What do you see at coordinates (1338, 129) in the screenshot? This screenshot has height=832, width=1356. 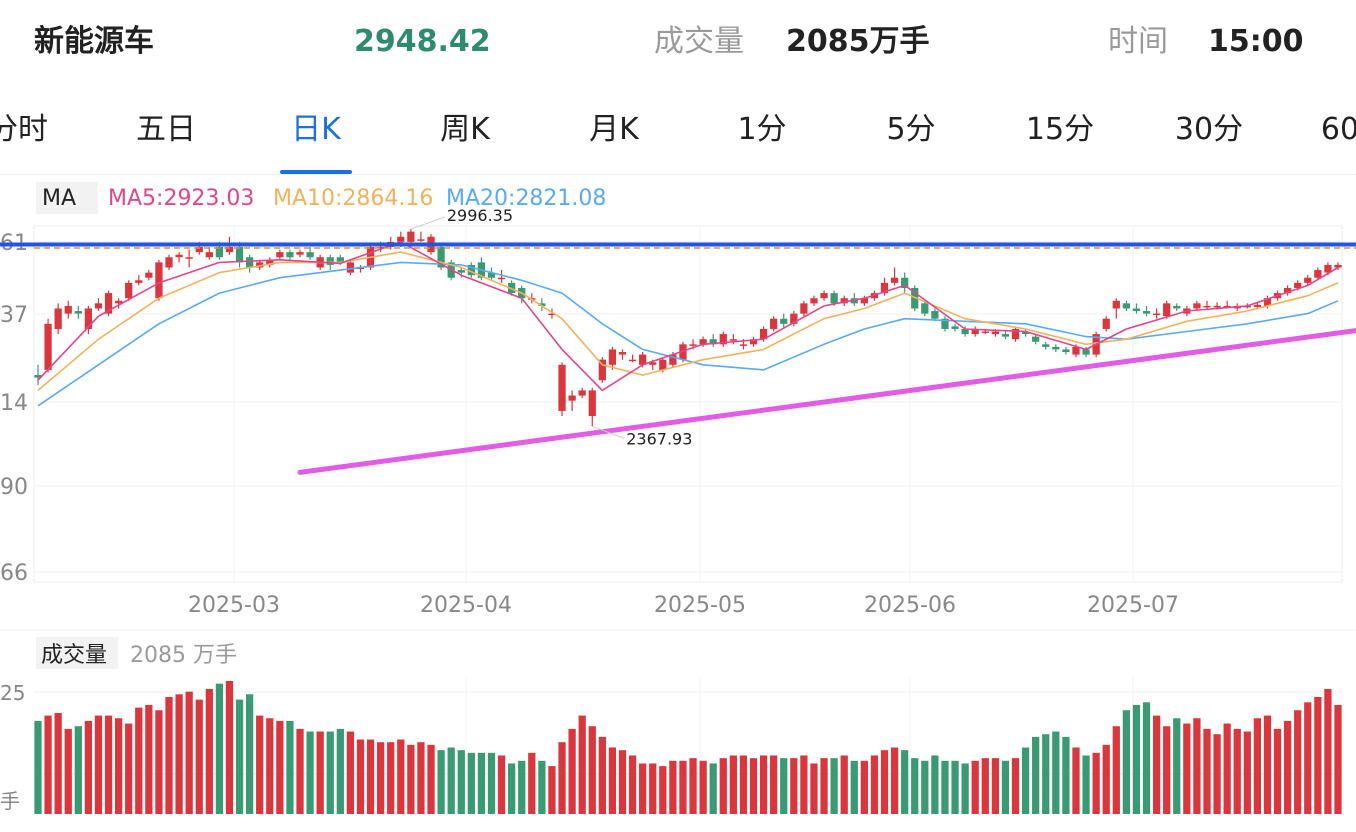 I see `tab-60min: 60` at bounding box center [1338, 129].